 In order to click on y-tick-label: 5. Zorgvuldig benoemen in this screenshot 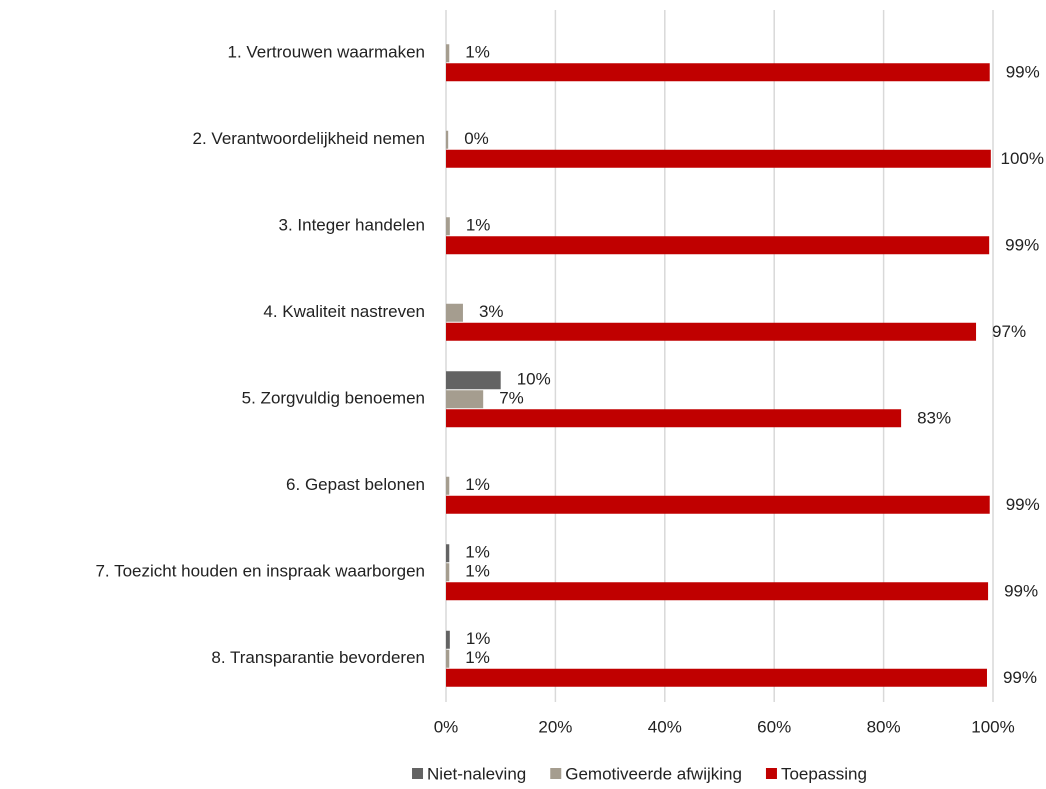, I will do `click(333, 398)`.